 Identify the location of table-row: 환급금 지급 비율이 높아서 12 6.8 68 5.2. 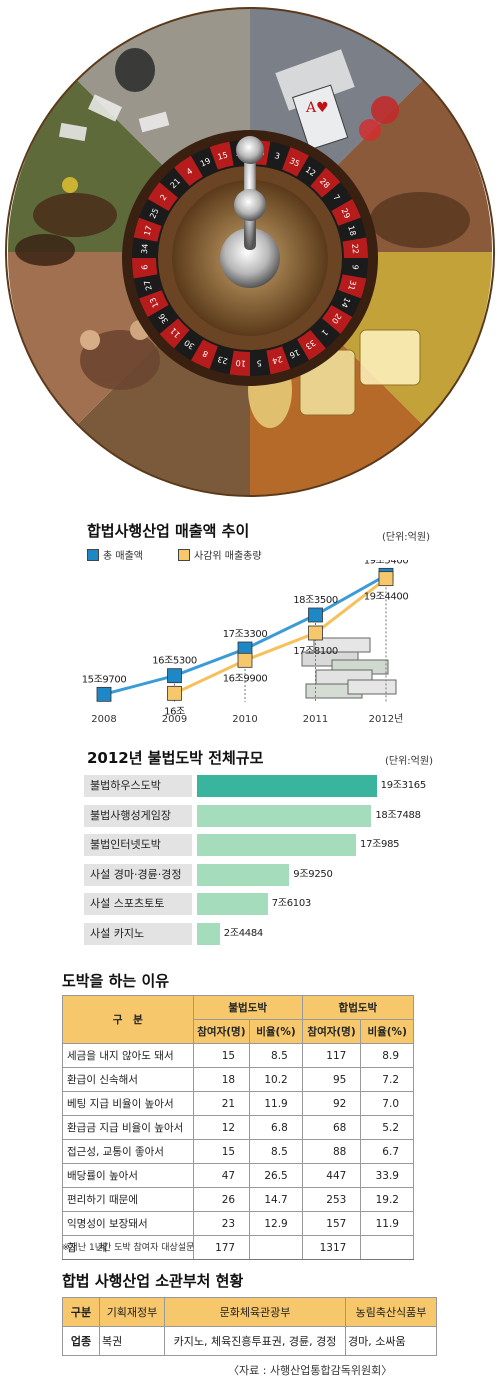
(238, 1127).